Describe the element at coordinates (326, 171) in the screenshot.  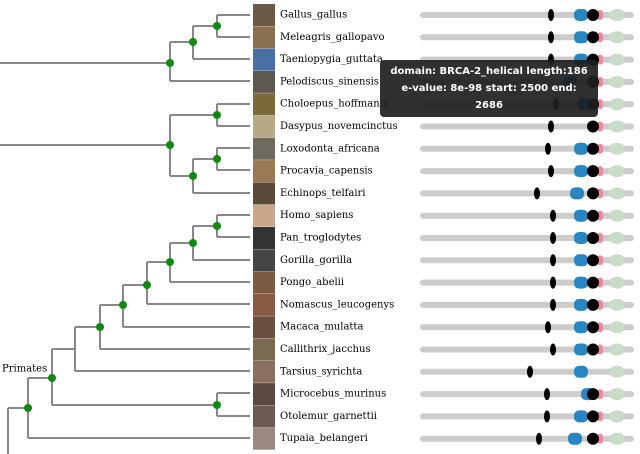
I see `species-name: Procavia_capensis` at that location.